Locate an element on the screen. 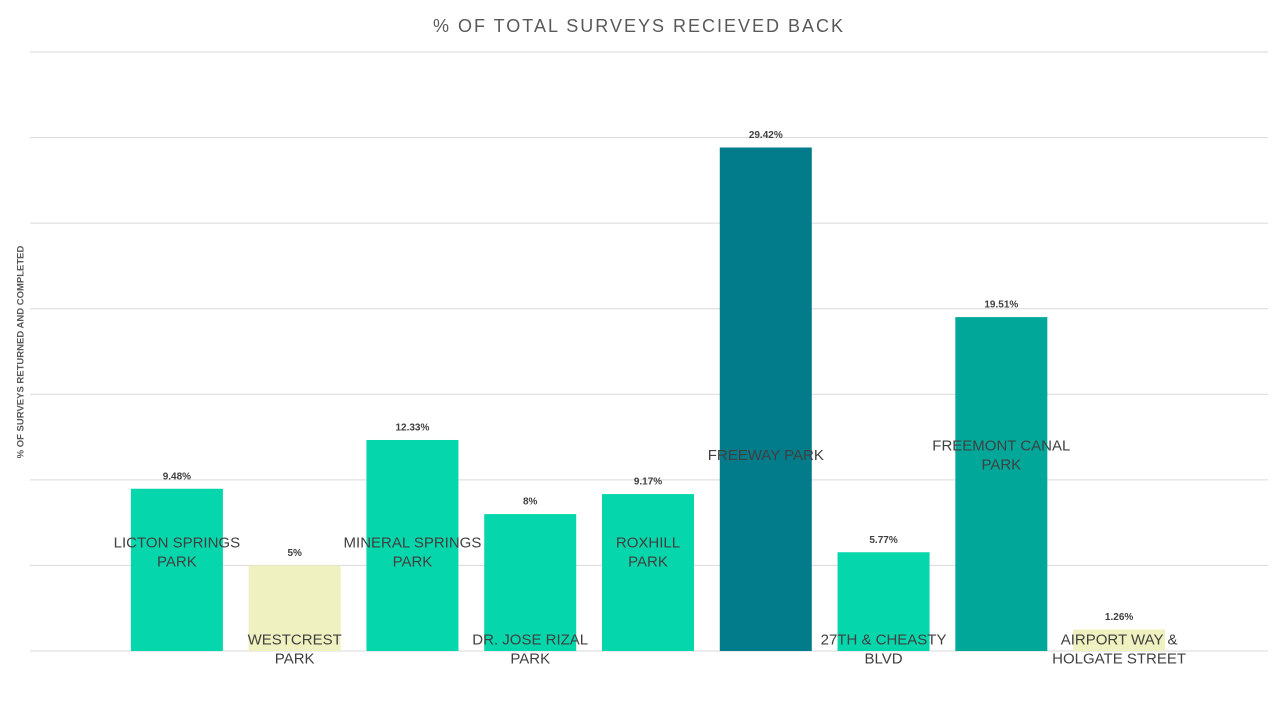 The height and width of the screenshot is (720, 1280). category-label: DR. JOSE RIZAL PARK is located at coordinates (530, 649).